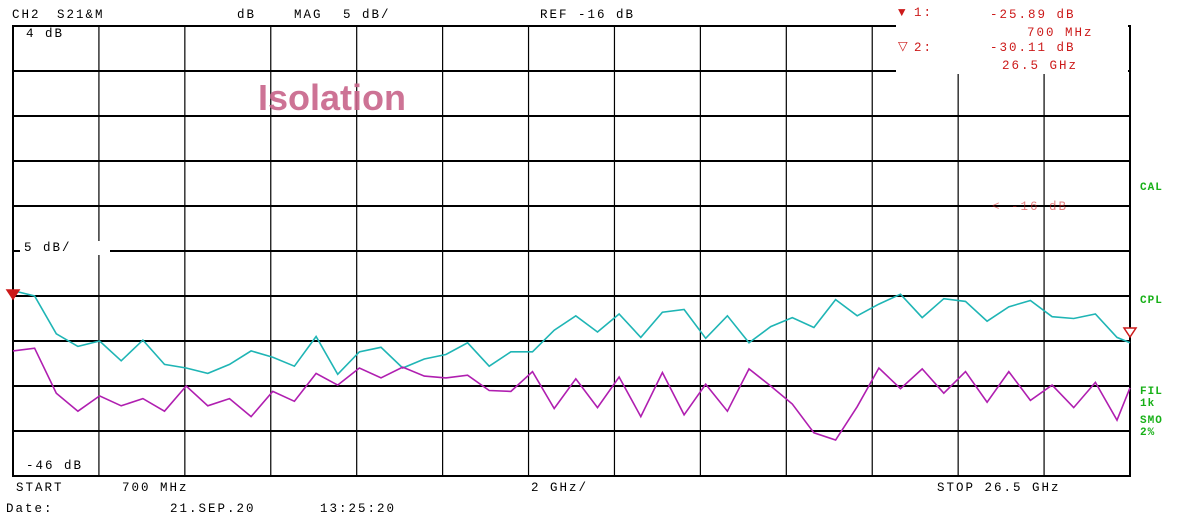  Describe the element at coordinates (1151, 188) in the screenshot. I see `cal-indicator: CAL` at that location.